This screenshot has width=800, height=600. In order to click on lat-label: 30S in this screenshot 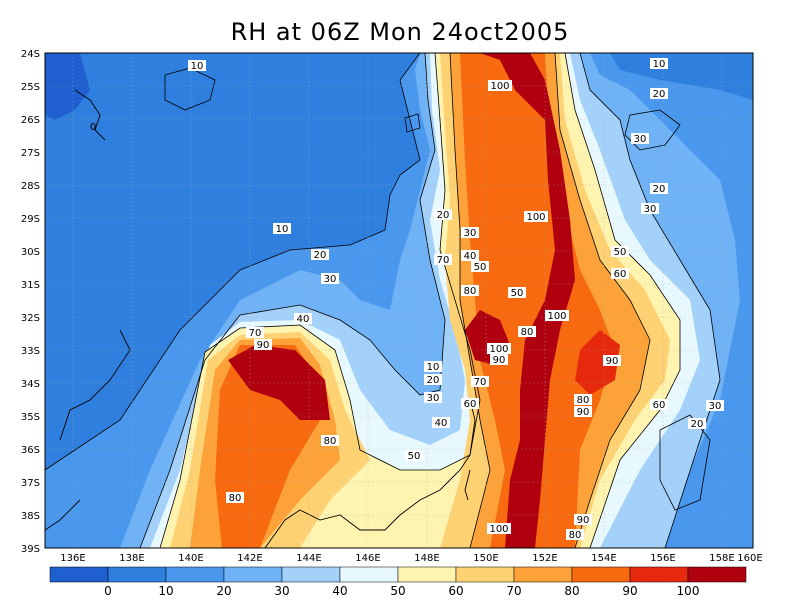, I will do `click(30, 252)`.